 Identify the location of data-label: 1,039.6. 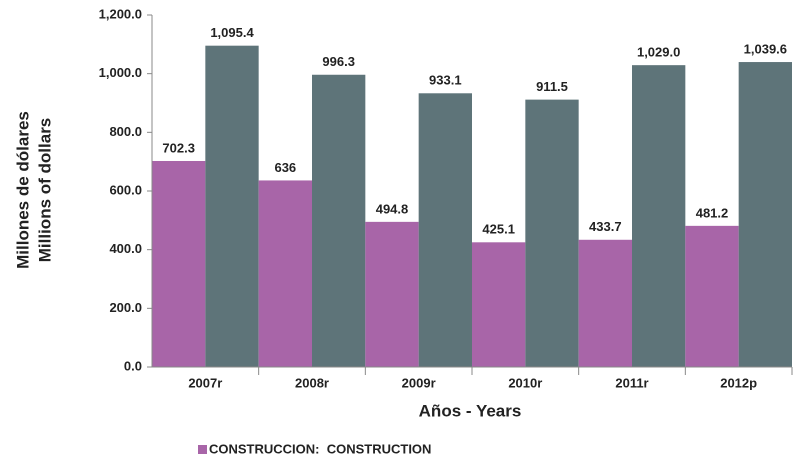
(765, 48).